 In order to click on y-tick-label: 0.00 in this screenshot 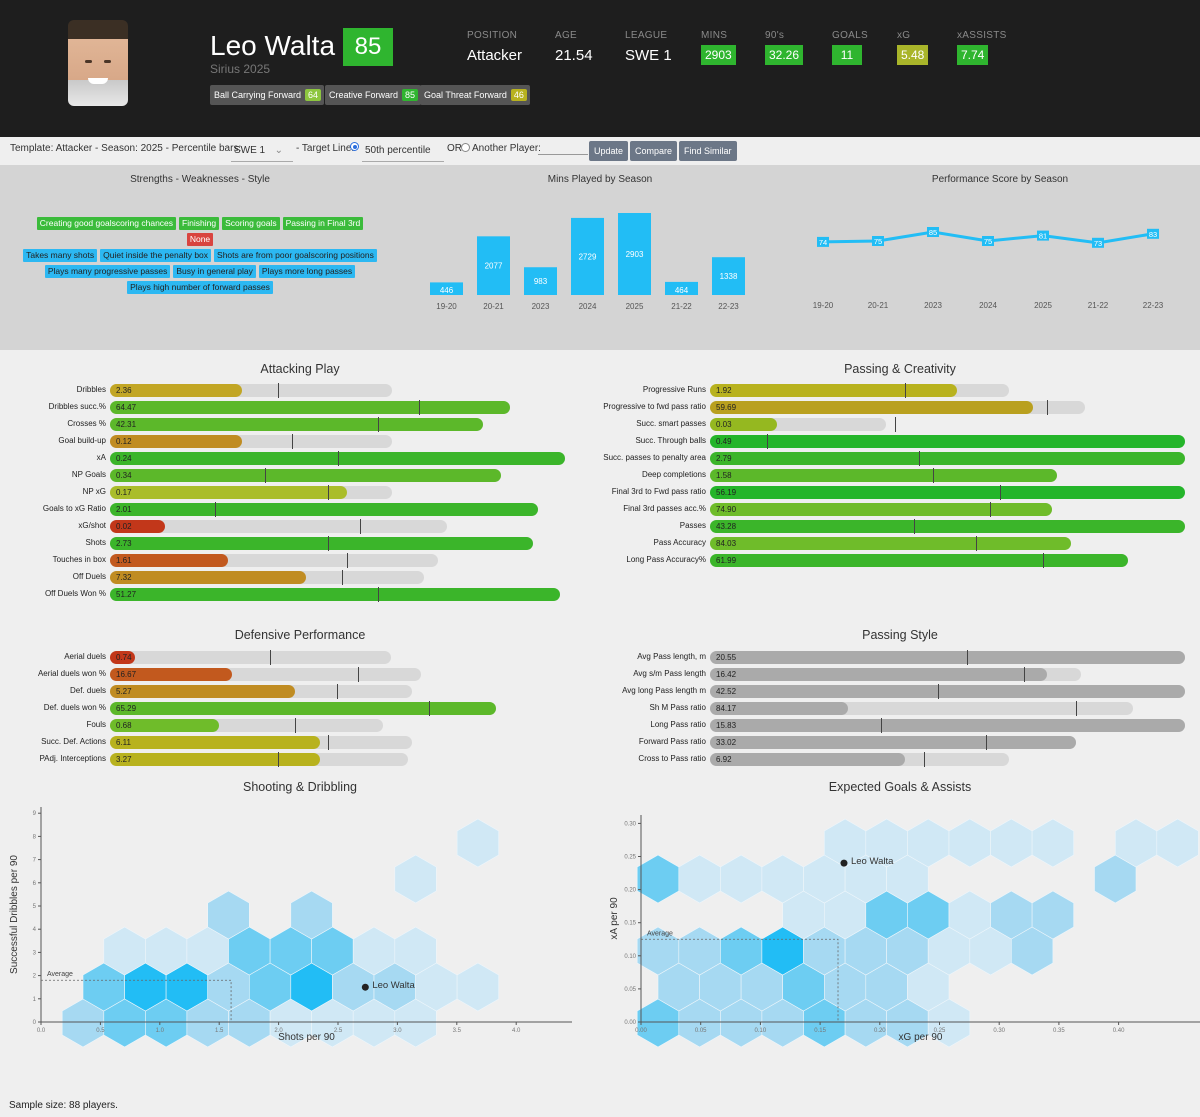, I will do `click(630, 1023)`.